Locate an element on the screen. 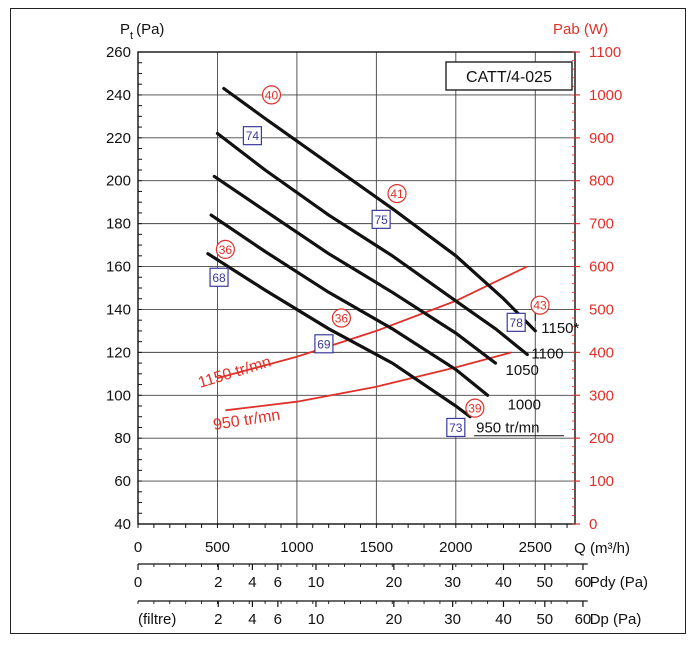 Image resolution: width=698 pixels, height=648 pixels. pdy-scale-tick-label: 6 is located at coordinates (278, 582).